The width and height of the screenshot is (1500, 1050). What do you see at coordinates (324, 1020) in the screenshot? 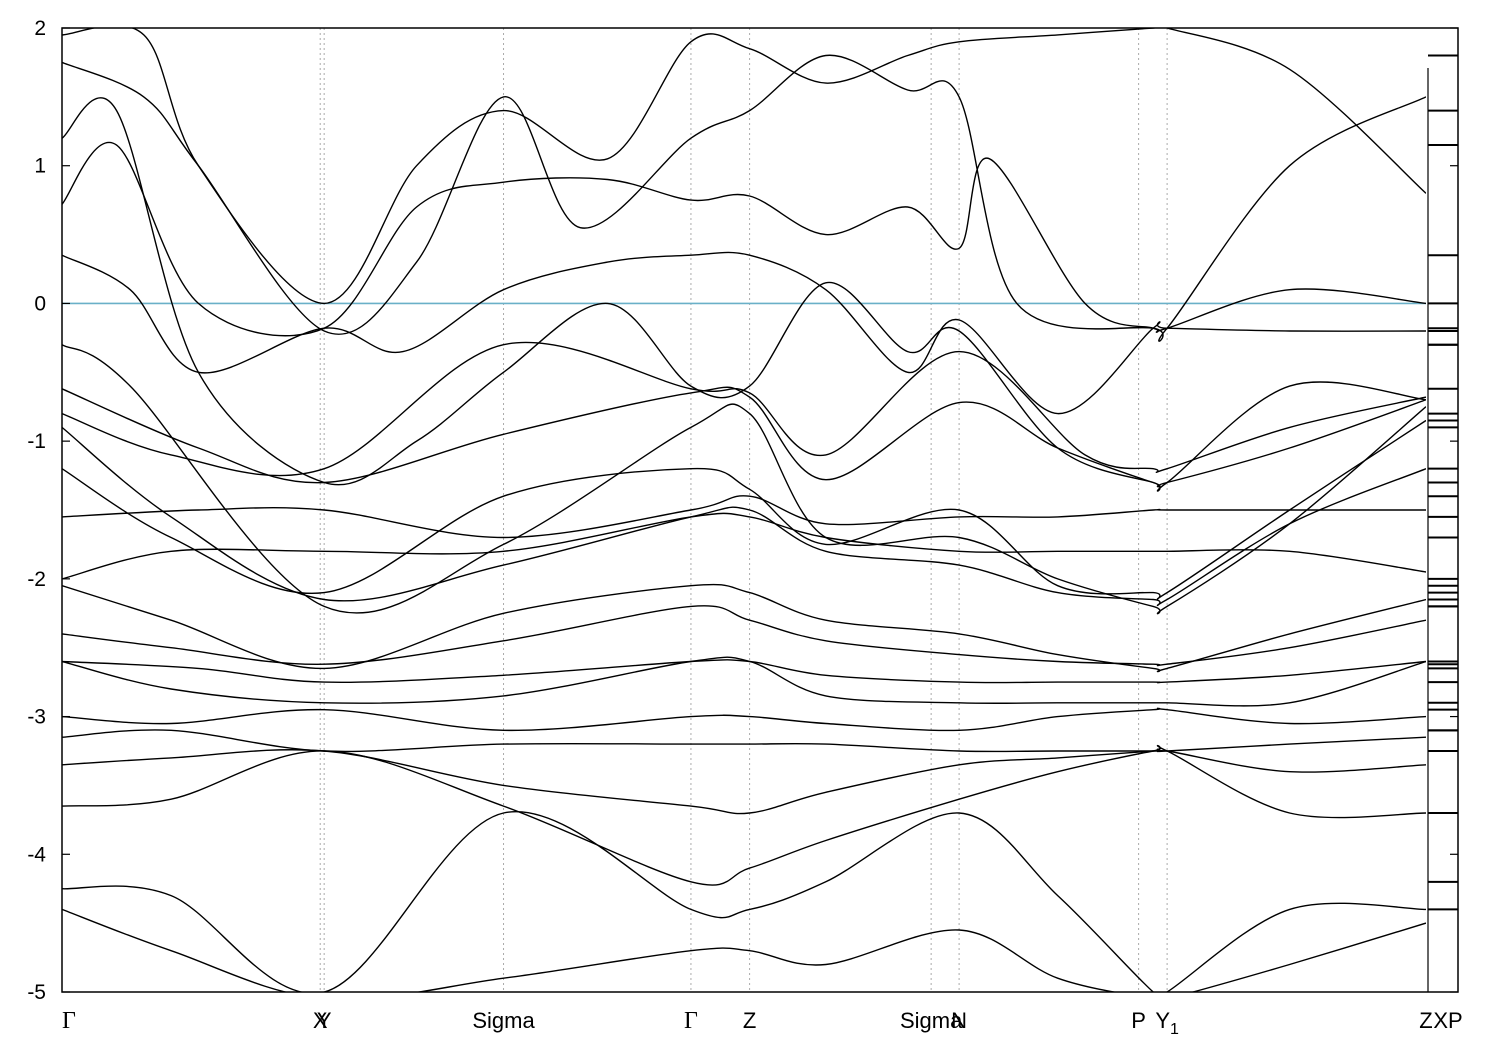
I see `k-point-label: Y` at bounding box center [324, 1020].